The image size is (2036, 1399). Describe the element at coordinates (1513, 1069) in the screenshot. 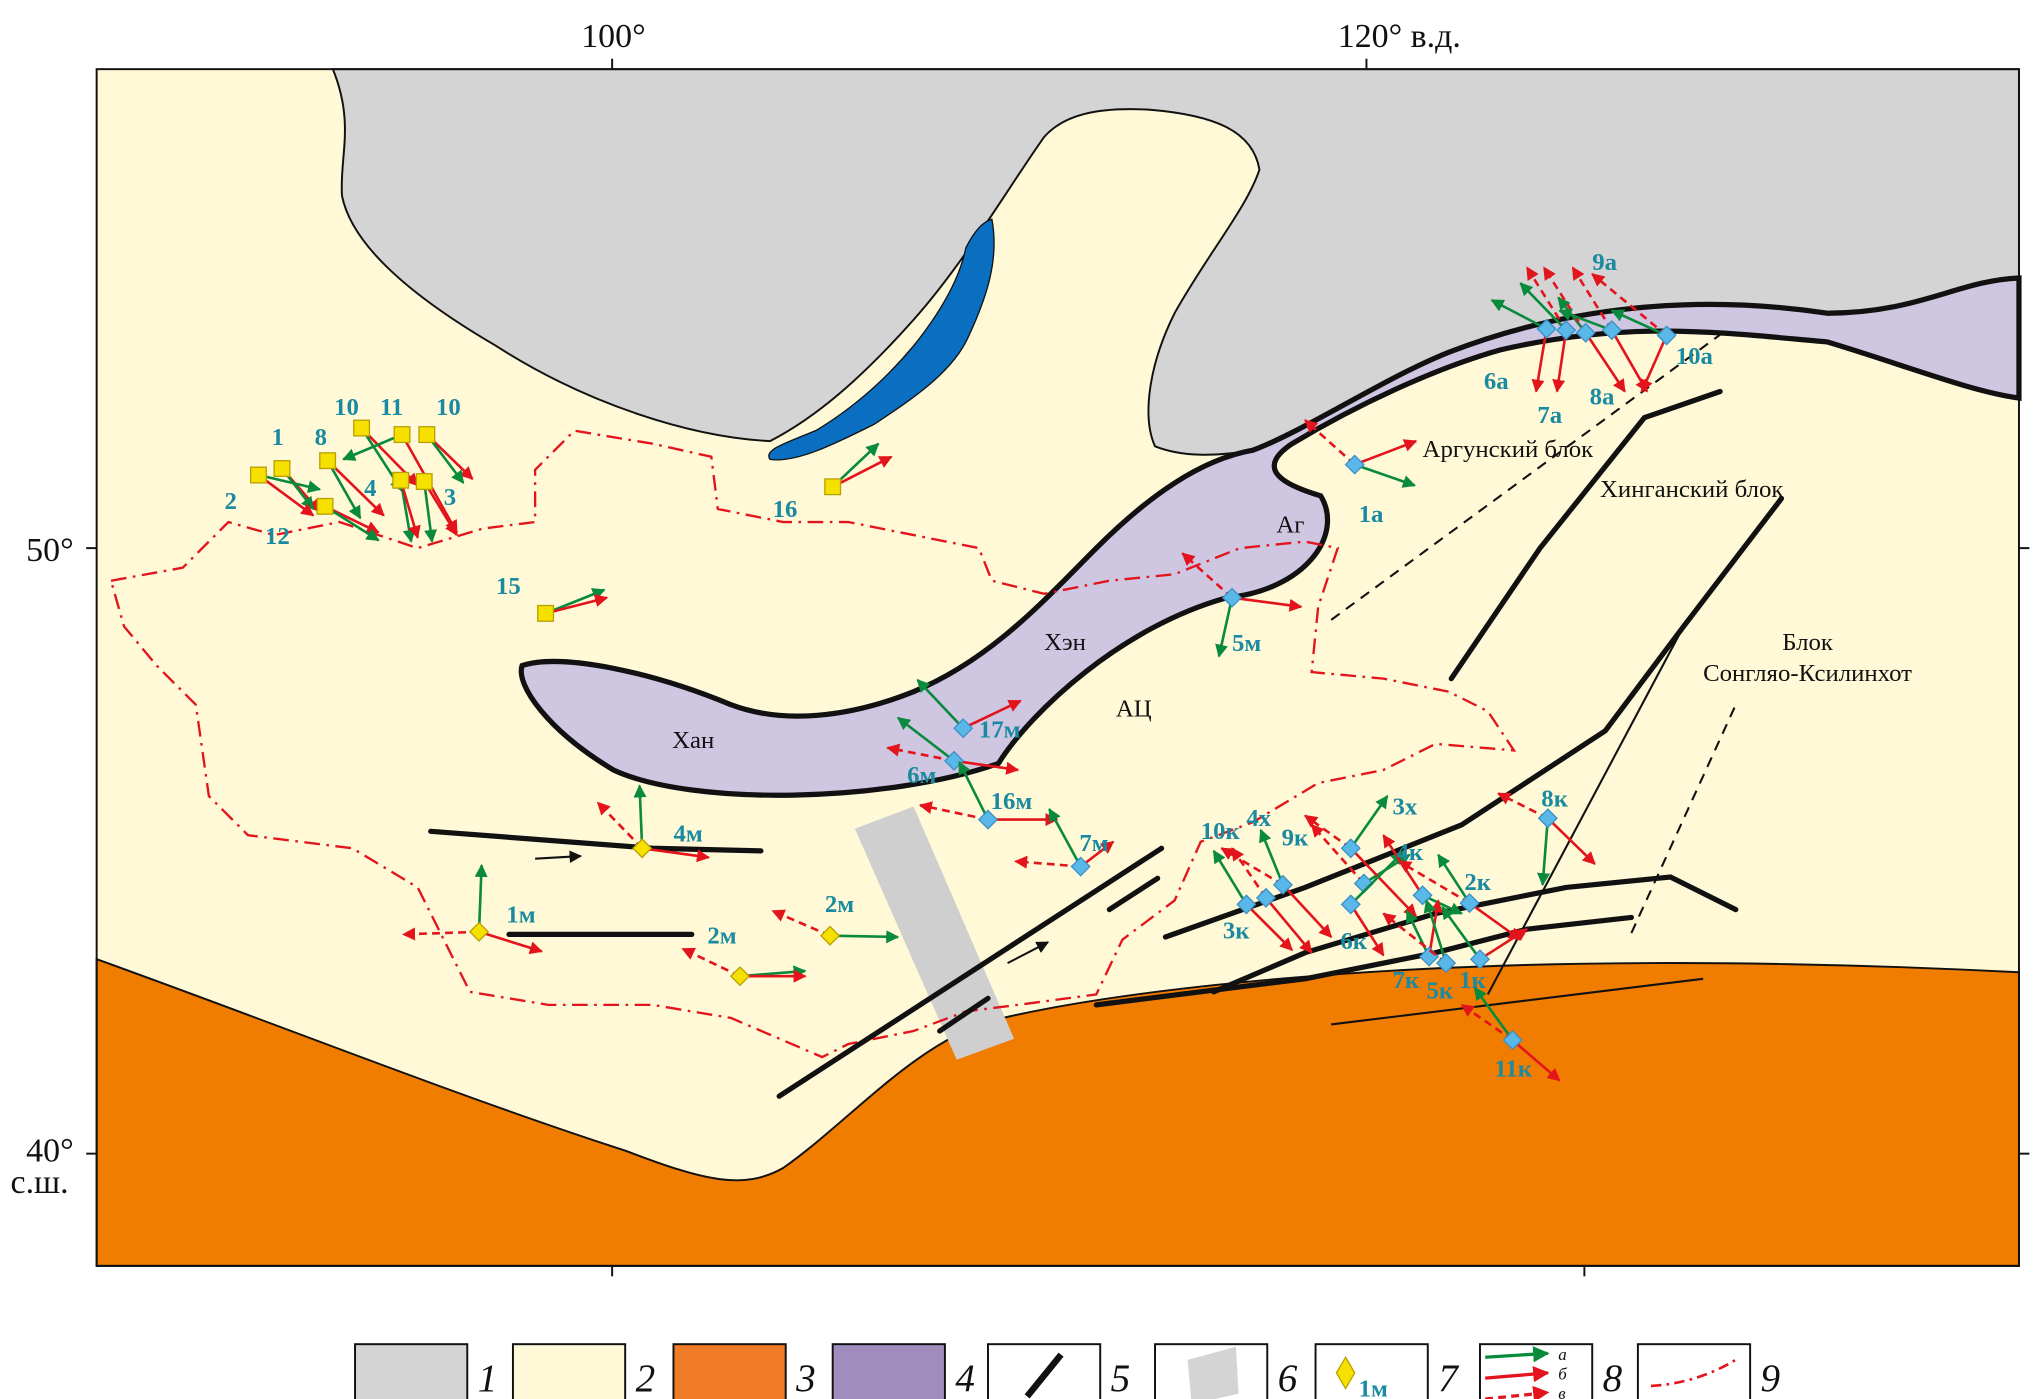

I see `site-label: 11к` at that location.